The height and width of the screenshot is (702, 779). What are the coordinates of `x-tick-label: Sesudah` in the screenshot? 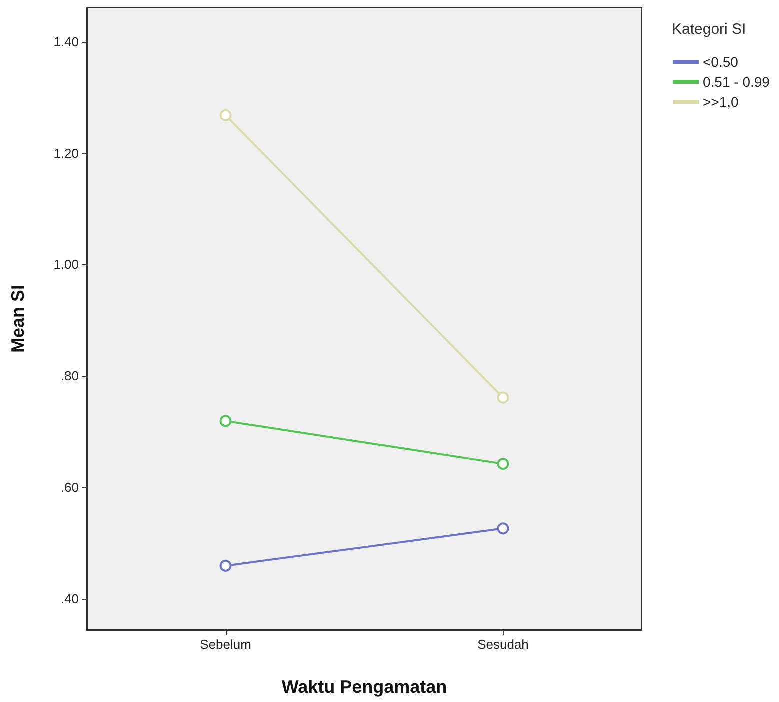 It's located at (503, 644).